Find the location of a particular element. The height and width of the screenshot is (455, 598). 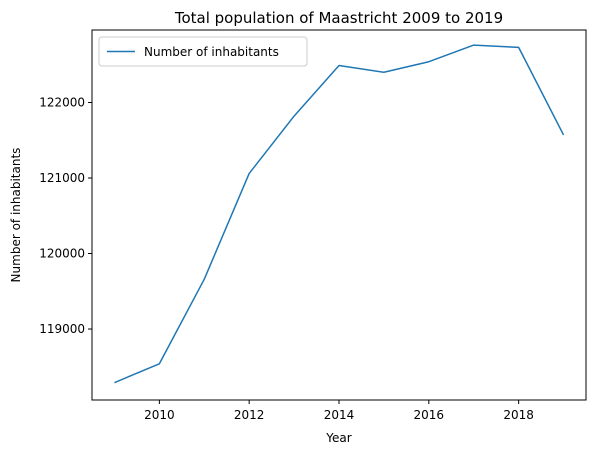

x-axis-ticks: 2010 2012 2014 2016 2018 is located at coordinates (339, 411).